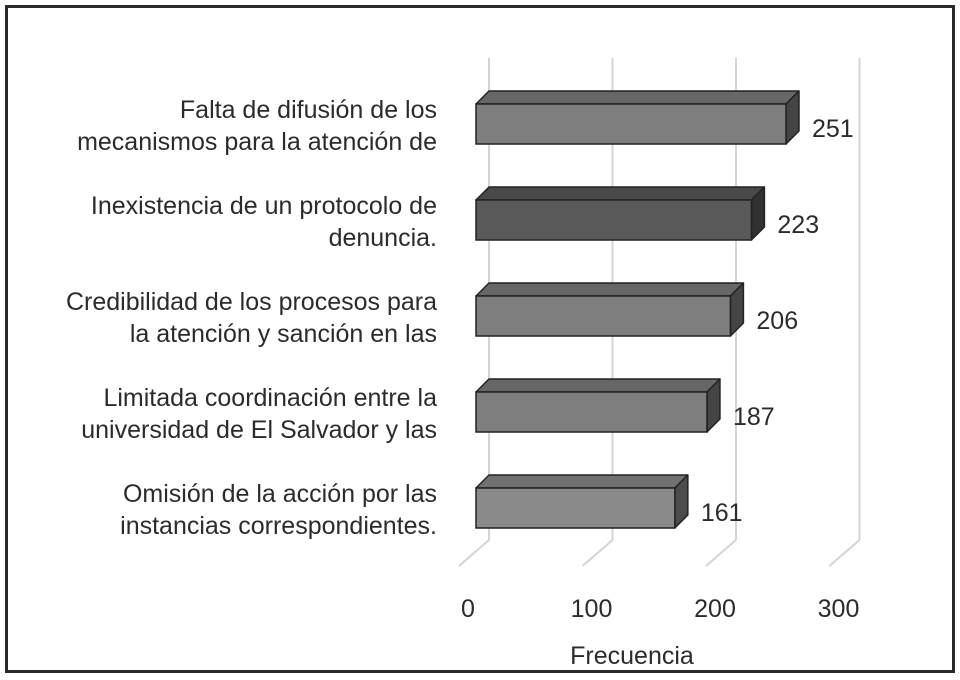 Image resolution: width=960 pixels, height=680 pixels. What do you see at coordinates (383, 238) in the screenshot?
I see `category-label-line: denuncia.` at bounding box center [383, 238].